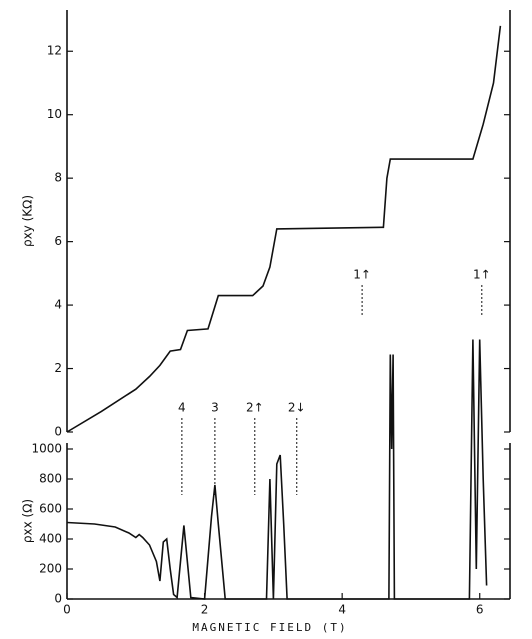 The width and height of the screenshot is (532, 639). Describe the element at coordinates (58, 241) in the screenshot. I see `y-tick-label: 6` at that location.